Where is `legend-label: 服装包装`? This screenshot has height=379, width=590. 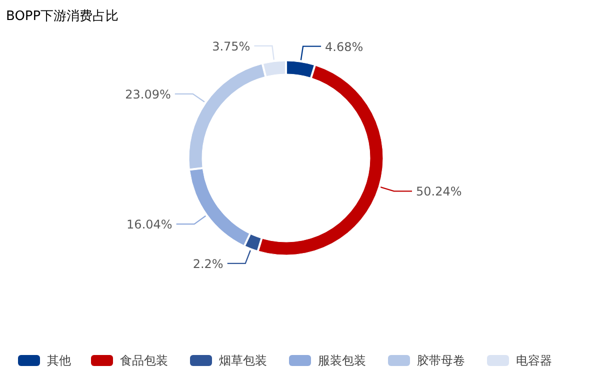
legend-label: 服装包装 is located at coordinates (342, 361).